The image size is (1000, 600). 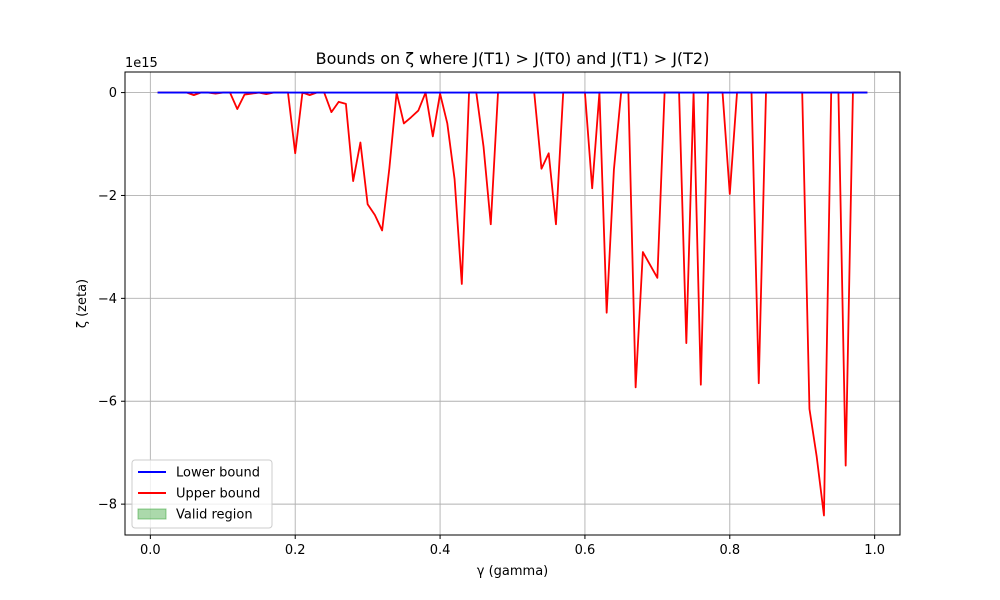 I want to click on y-offset-label: 1e15, so click(x=141, y=63).